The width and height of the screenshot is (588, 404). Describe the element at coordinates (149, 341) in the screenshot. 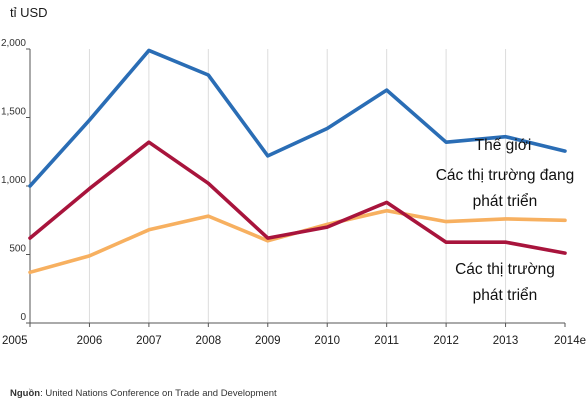

I see `x-tick-label: 2007` at that location.